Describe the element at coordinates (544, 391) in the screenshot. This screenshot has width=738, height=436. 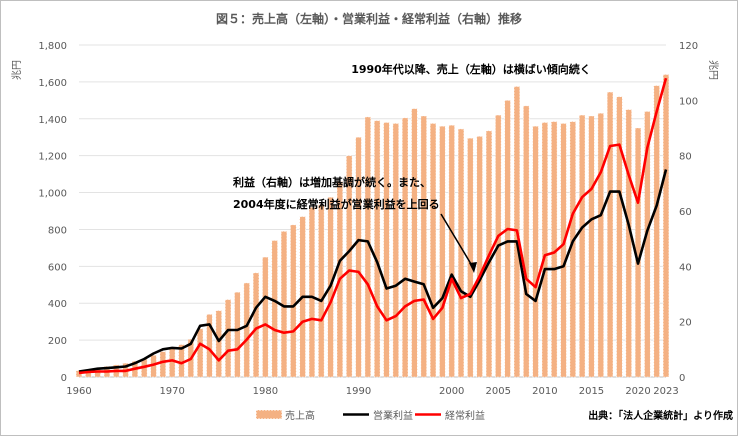
I see `x-tick-label: 2010` at that location.